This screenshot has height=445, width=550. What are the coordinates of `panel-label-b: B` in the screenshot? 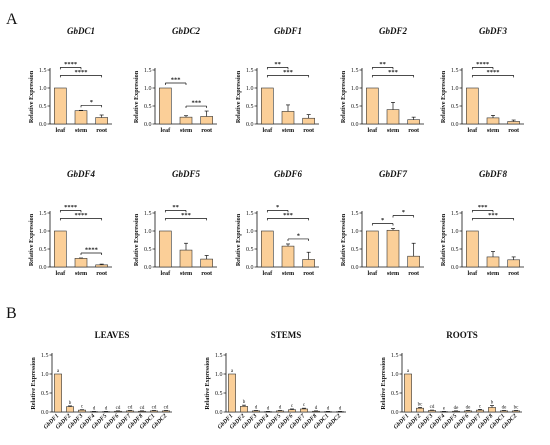 It's located at (11, 313).